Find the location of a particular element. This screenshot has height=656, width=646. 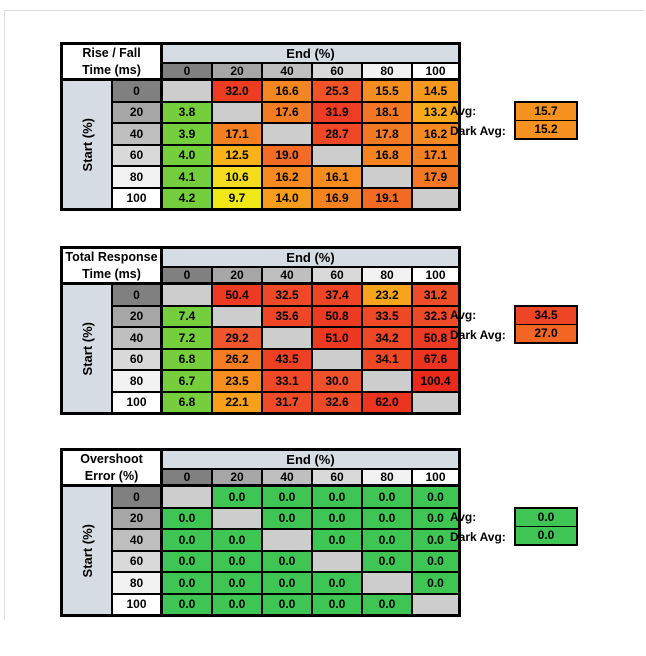

cell-start40-end0: 3.9 is located at coordinates (187, 134).